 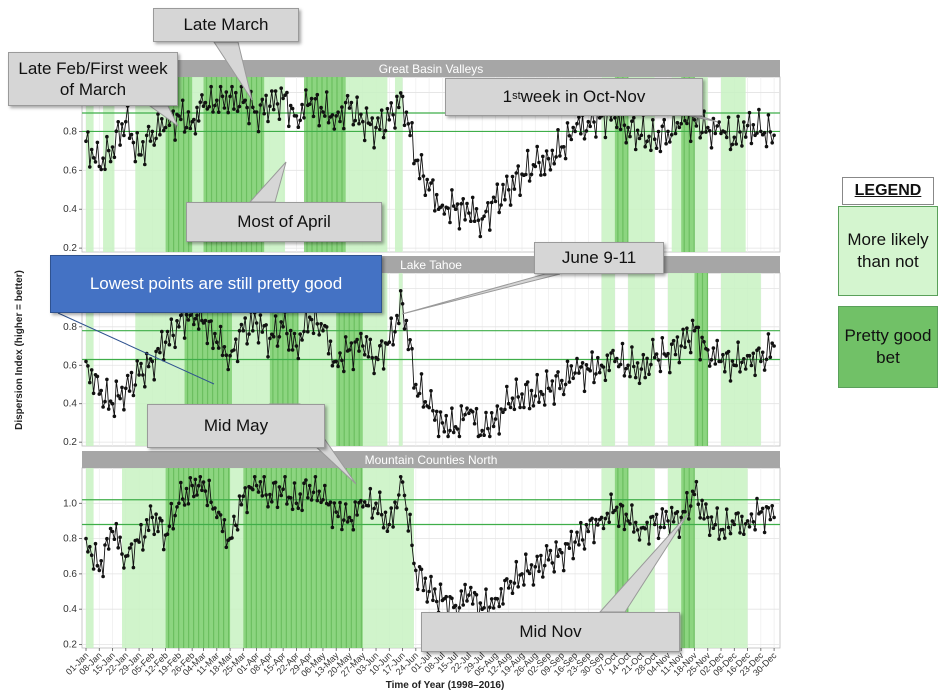 I want to click on june-pointer, so click(x=481, y=294).